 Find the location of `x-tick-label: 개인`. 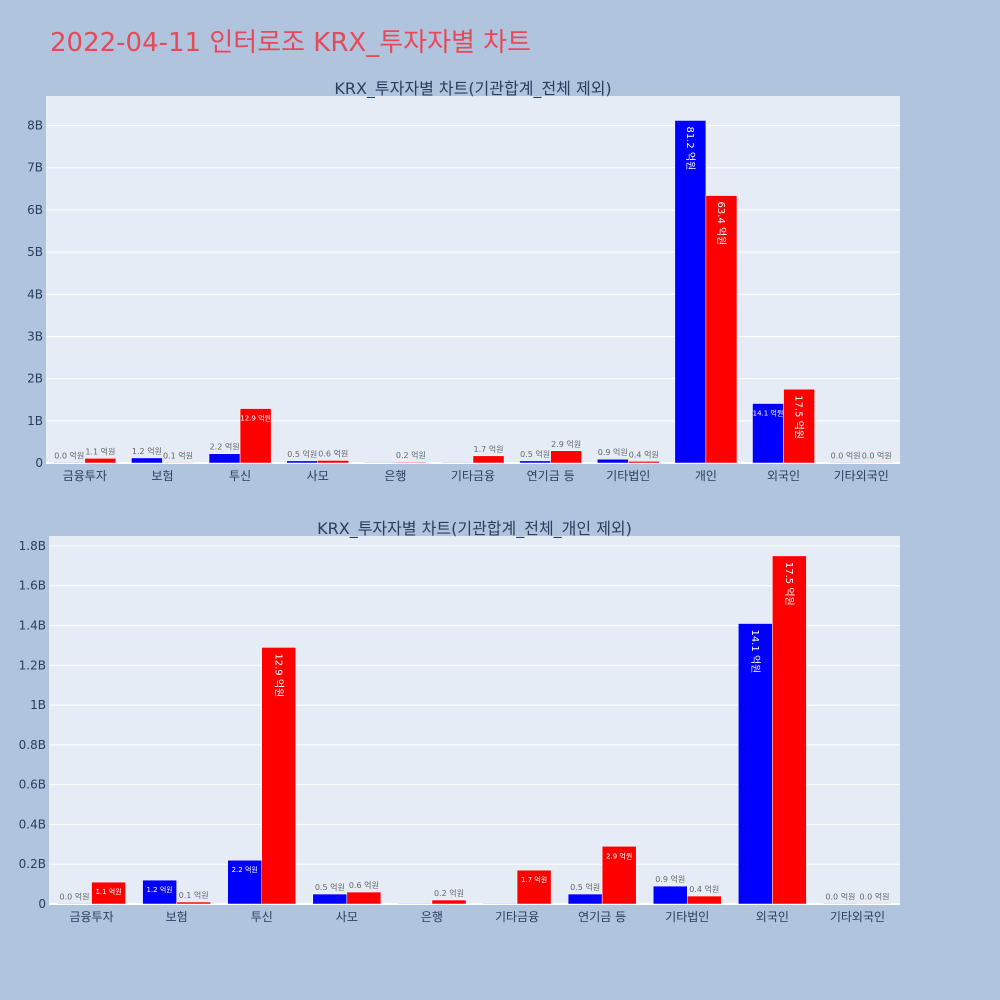

x-tick-label: 개인 is located at coordinates (706, 476).